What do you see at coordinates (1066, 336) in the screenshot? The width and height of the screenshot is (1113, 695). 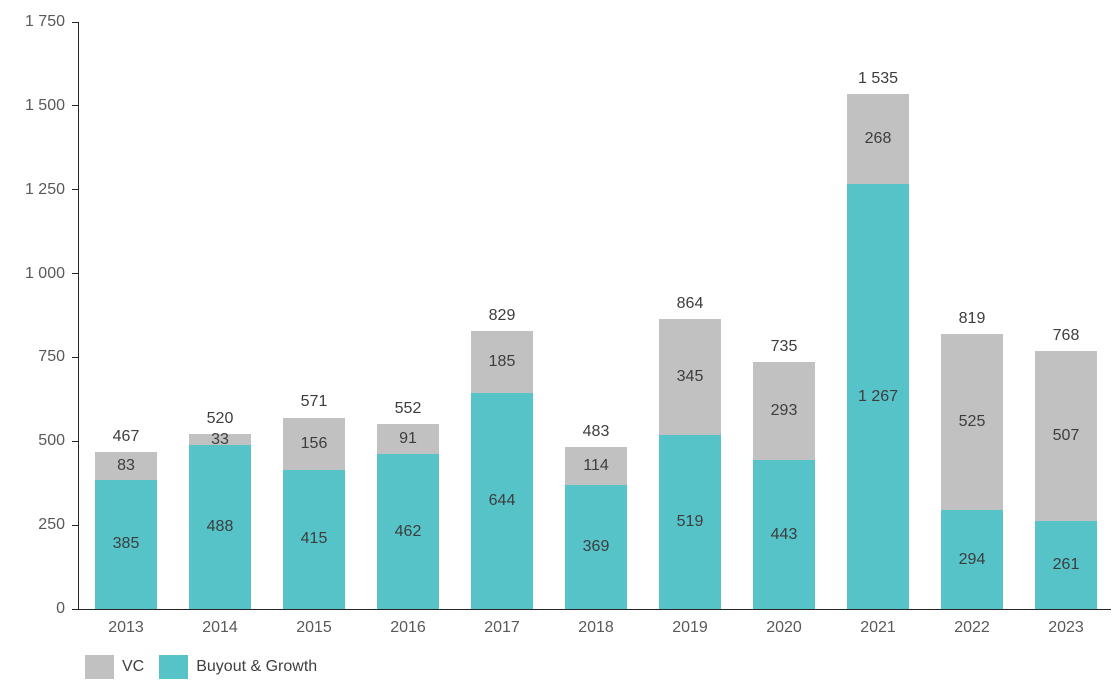 I see `bar-total-label: 768` at bounding box center [1066, 336].